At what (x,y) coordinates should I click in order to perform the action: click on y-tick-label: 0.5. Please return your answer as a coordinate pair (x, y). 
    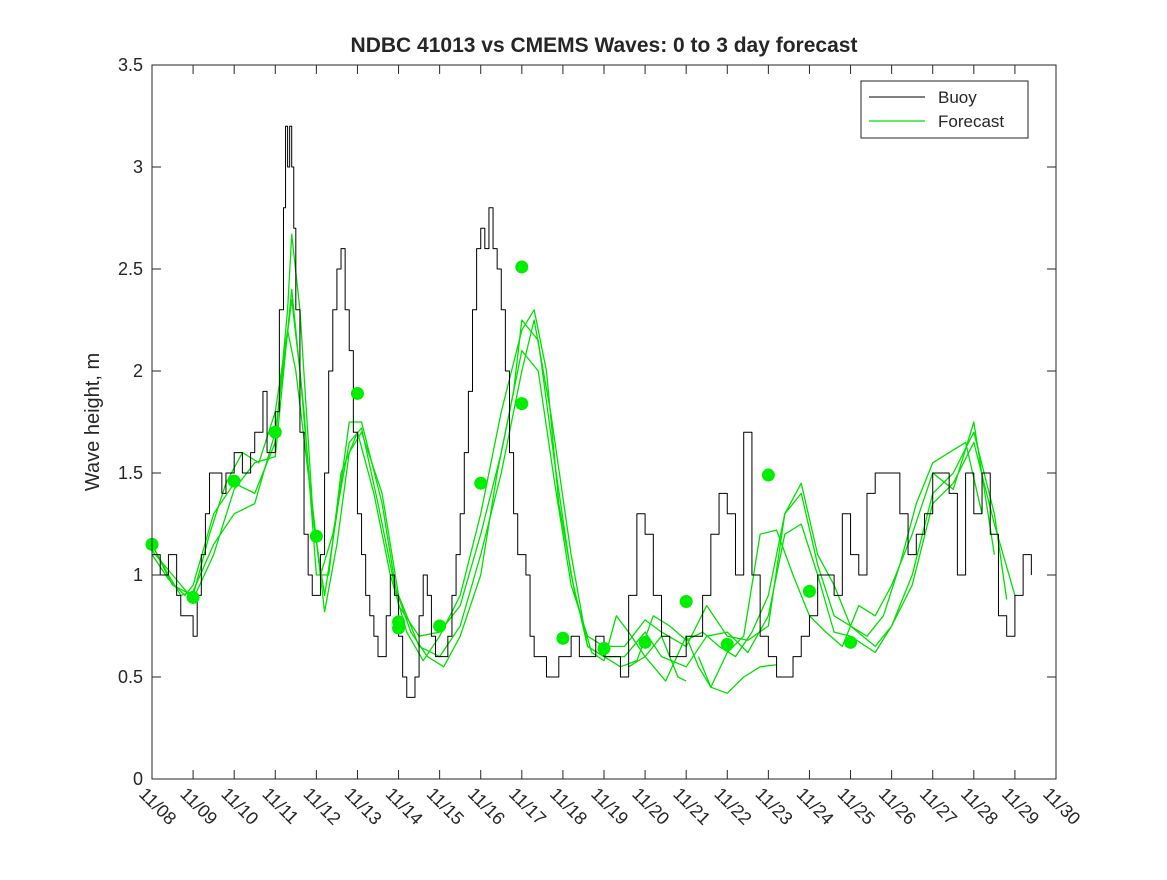
    Looking at the image, I should click on (130, 677).